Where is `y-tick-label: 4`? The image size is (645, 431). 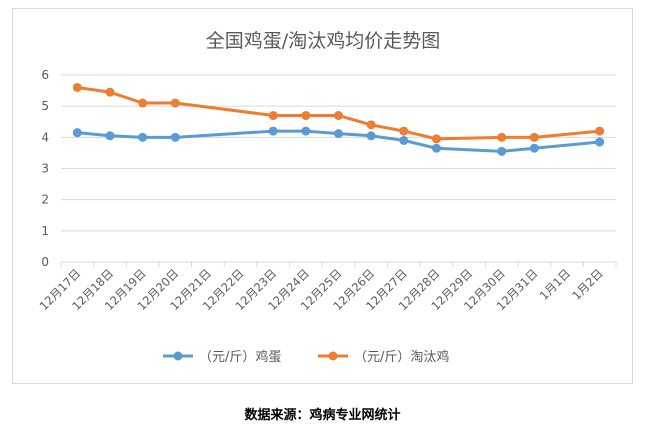
y-tick-label: 4 is located at coordinates (45, 137).